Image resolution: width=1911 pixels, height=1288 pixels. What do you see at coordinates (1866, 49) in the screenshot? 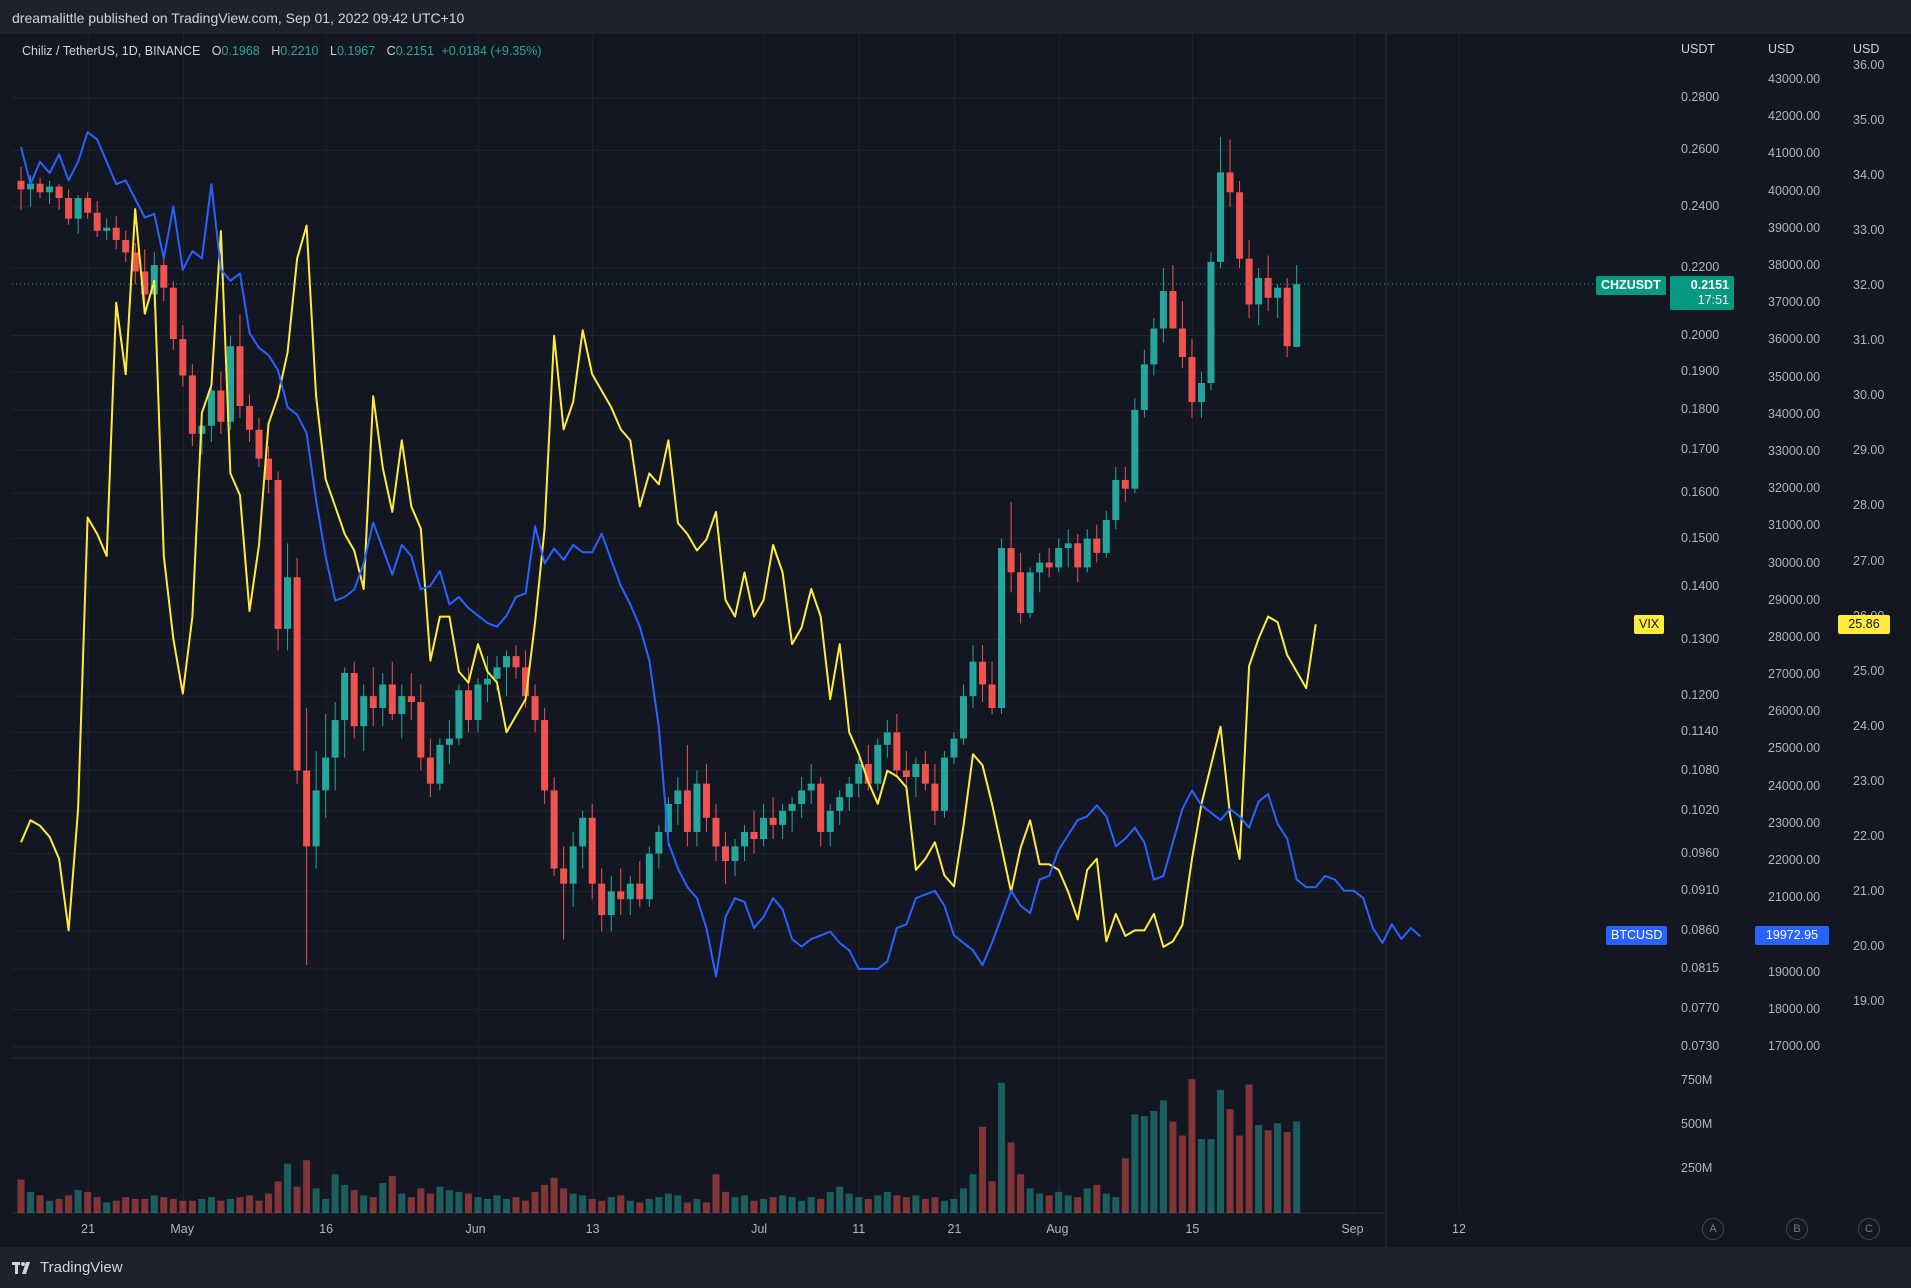
I see `vix-unit-label: USD` at bounding box center [1866, 49].